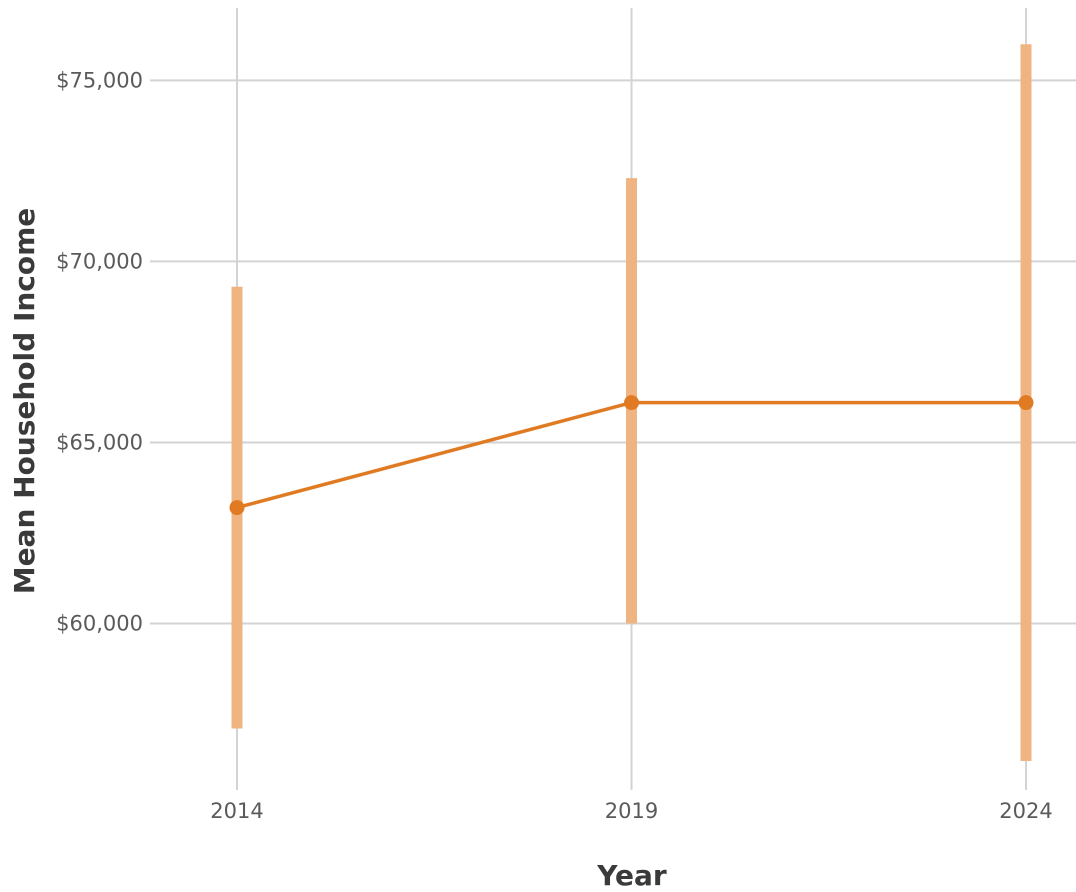  Describe the element at coordinates (99, 442) in the screenshot. I see `y-tick-label: $65,000` at that location.